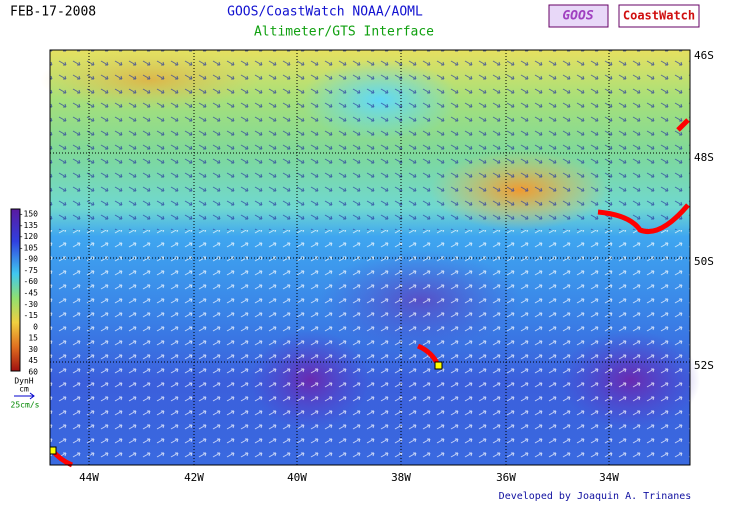 The height and width of the screenshot is (520, 740). What do you see at coordinates (33, 349) in the screenshot?
I see `colorbar-label: 30` at bounding box center [33, 349].